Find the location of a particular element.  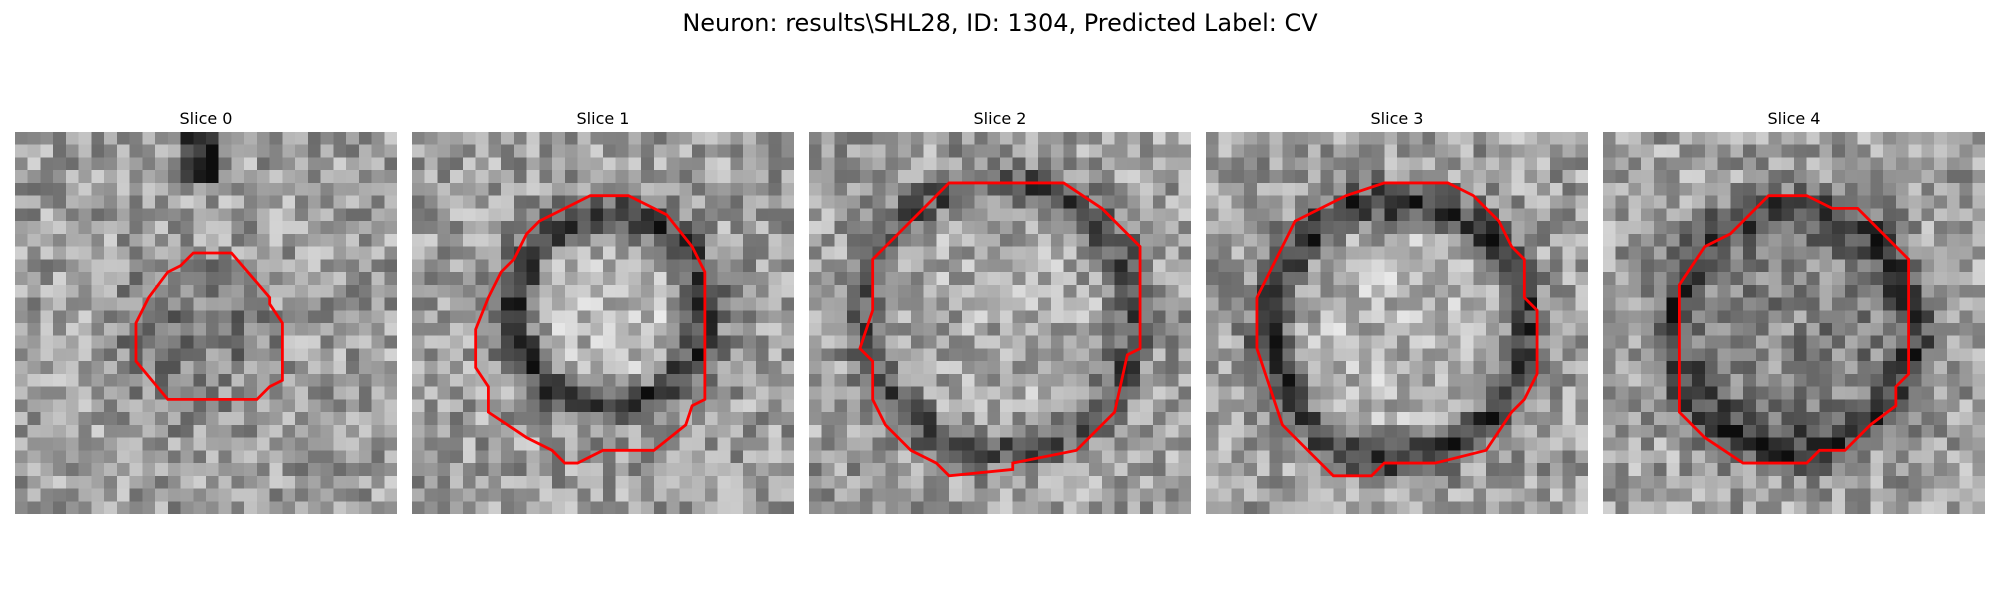

segmentation-contour is located at coordinates (1397, 329).